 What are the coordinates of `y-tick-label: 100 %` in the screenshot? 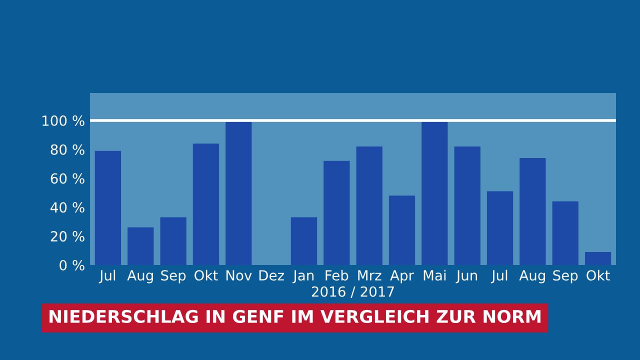 It's located at (63, 120).